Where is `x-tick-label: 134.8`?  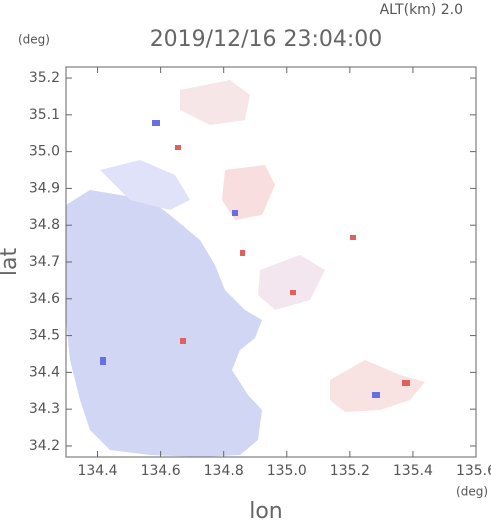 x-tick-label: 134.8 is located at coordinates (224, 471).